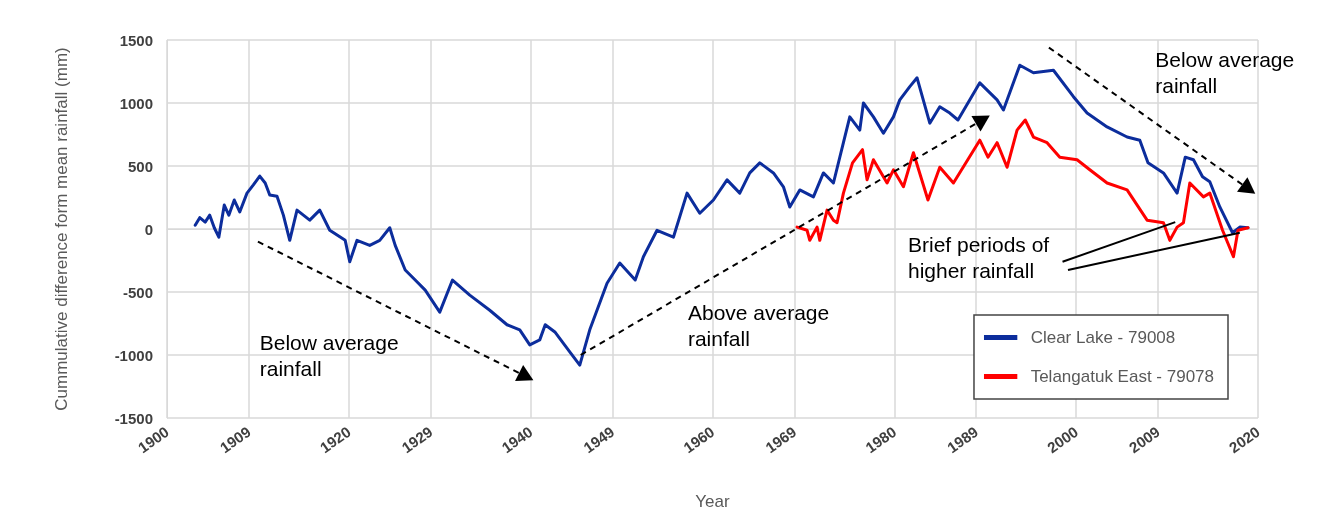 The image size is (1328, 527). I want to click on legend-label: Telangatuk East - 79078, so click(1122, 376).